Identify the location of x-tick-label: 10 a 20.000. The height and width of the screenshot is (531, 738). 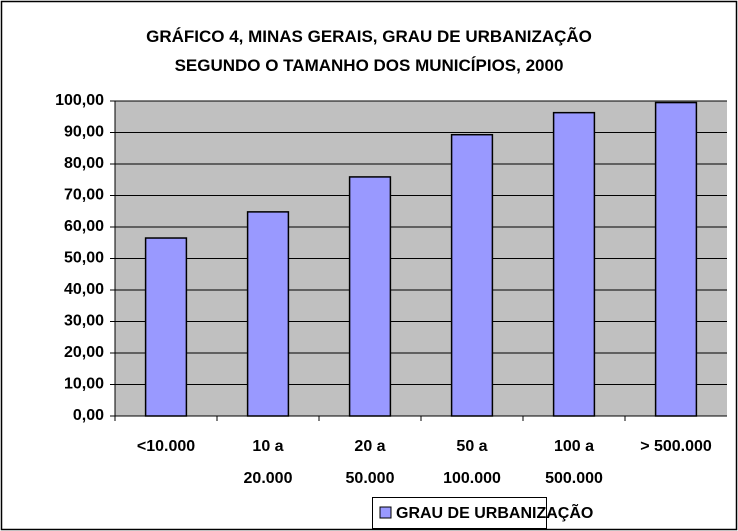
(268, 462).